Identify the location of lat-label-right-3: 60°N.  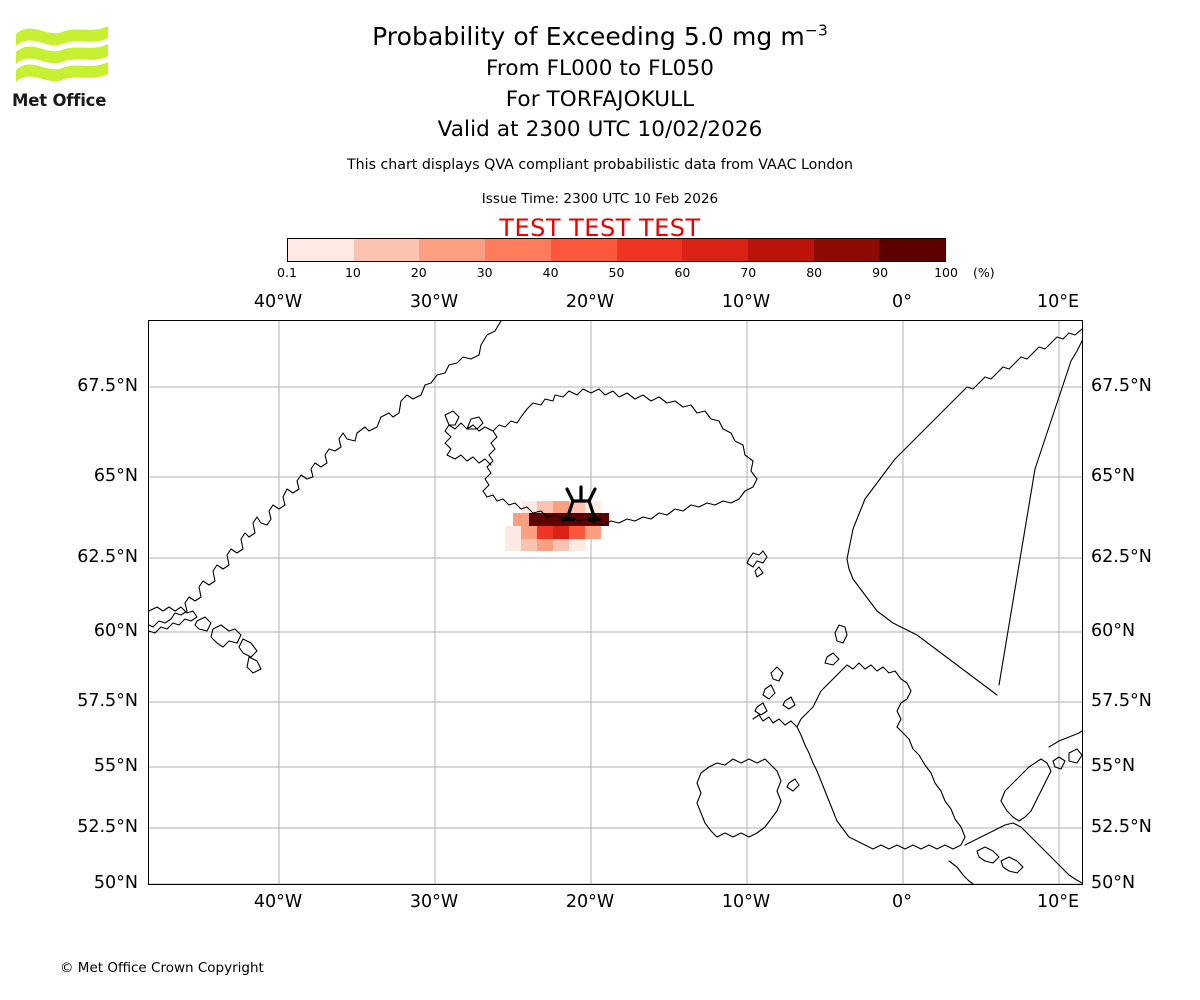
(1113, 631).